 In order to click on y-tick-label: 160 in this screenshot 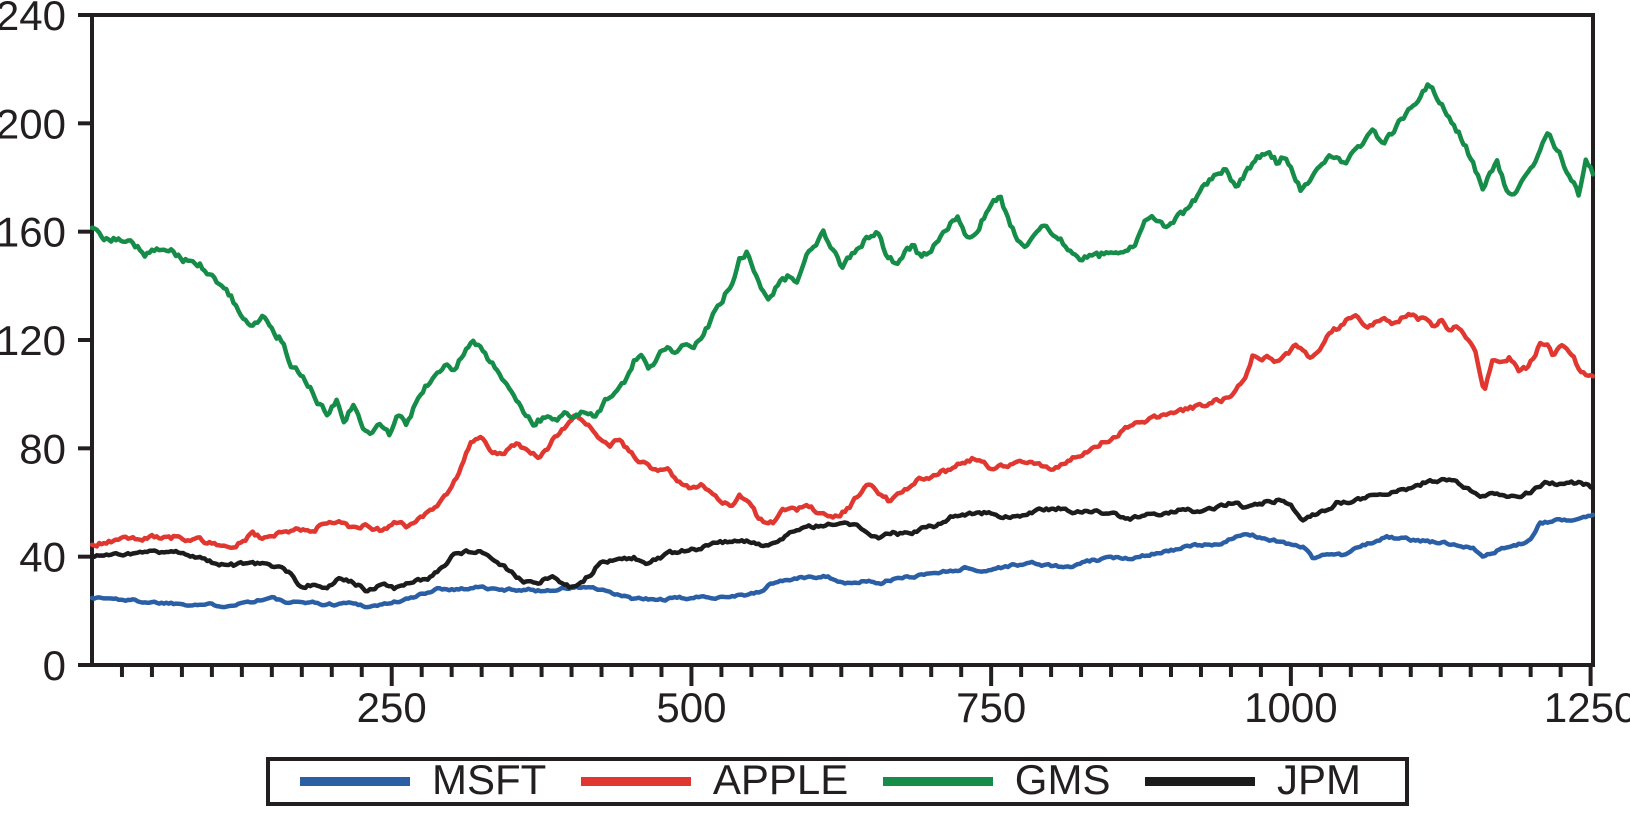, I will do `click(33, 232)`.